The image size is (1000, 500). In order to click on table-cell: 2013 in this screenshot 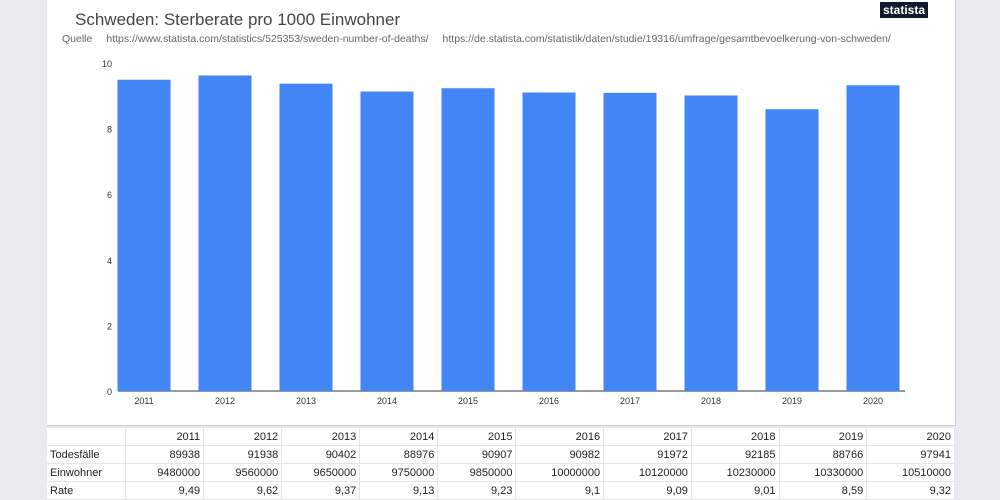, I will do `click(321, 437)`.